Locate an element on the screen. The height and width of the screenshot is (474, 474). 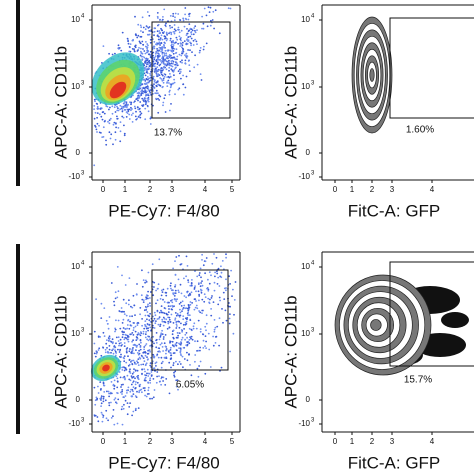
gate is located at coordinates (191, 70).